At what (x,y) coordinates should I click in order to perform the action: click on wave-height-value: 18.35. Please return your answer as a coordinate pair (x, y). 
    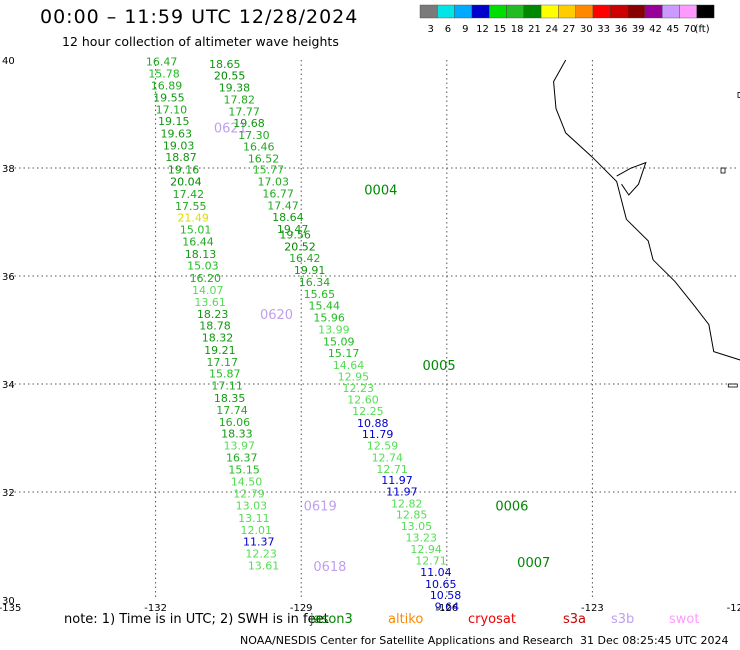
    Looking at the image, I should click on (230, 398).